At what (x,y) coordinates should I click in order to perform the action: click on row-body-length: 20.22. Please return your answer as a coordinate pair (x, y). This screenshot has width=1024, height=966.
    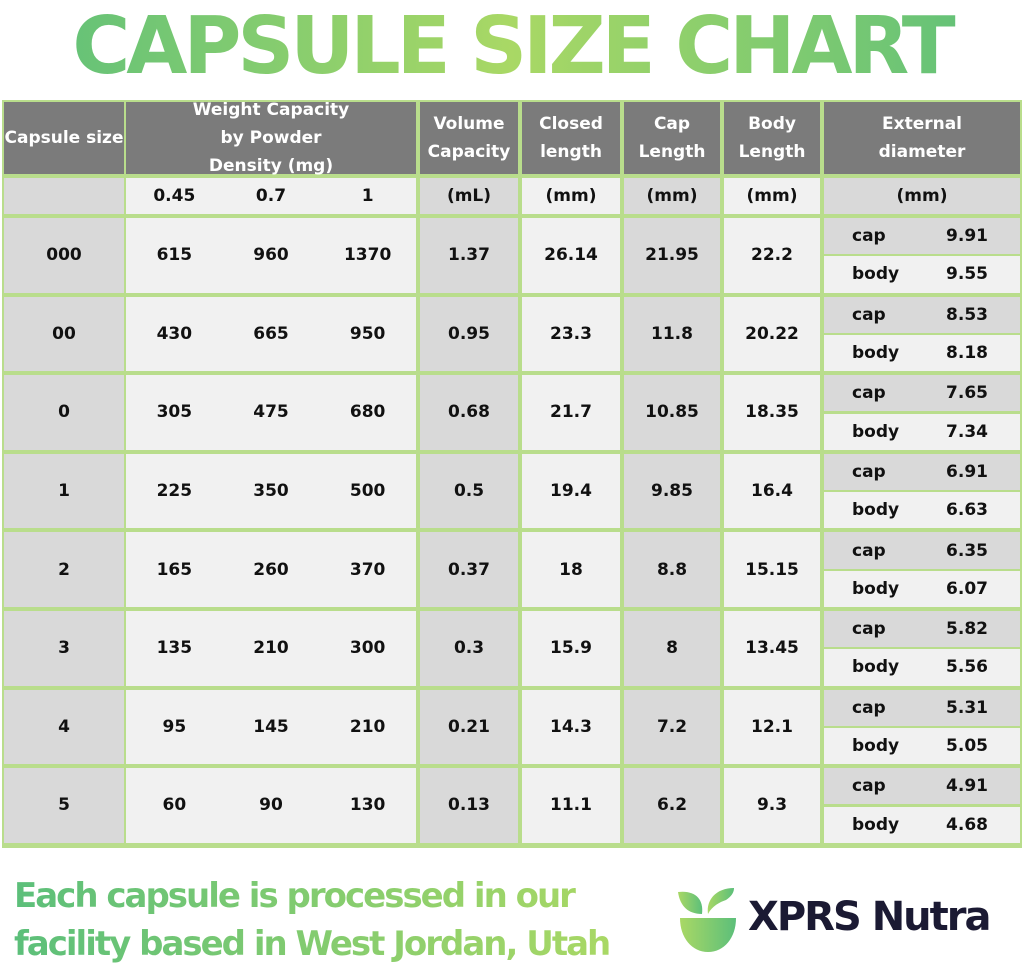
    Looking at the image, I should click on (772, 334).